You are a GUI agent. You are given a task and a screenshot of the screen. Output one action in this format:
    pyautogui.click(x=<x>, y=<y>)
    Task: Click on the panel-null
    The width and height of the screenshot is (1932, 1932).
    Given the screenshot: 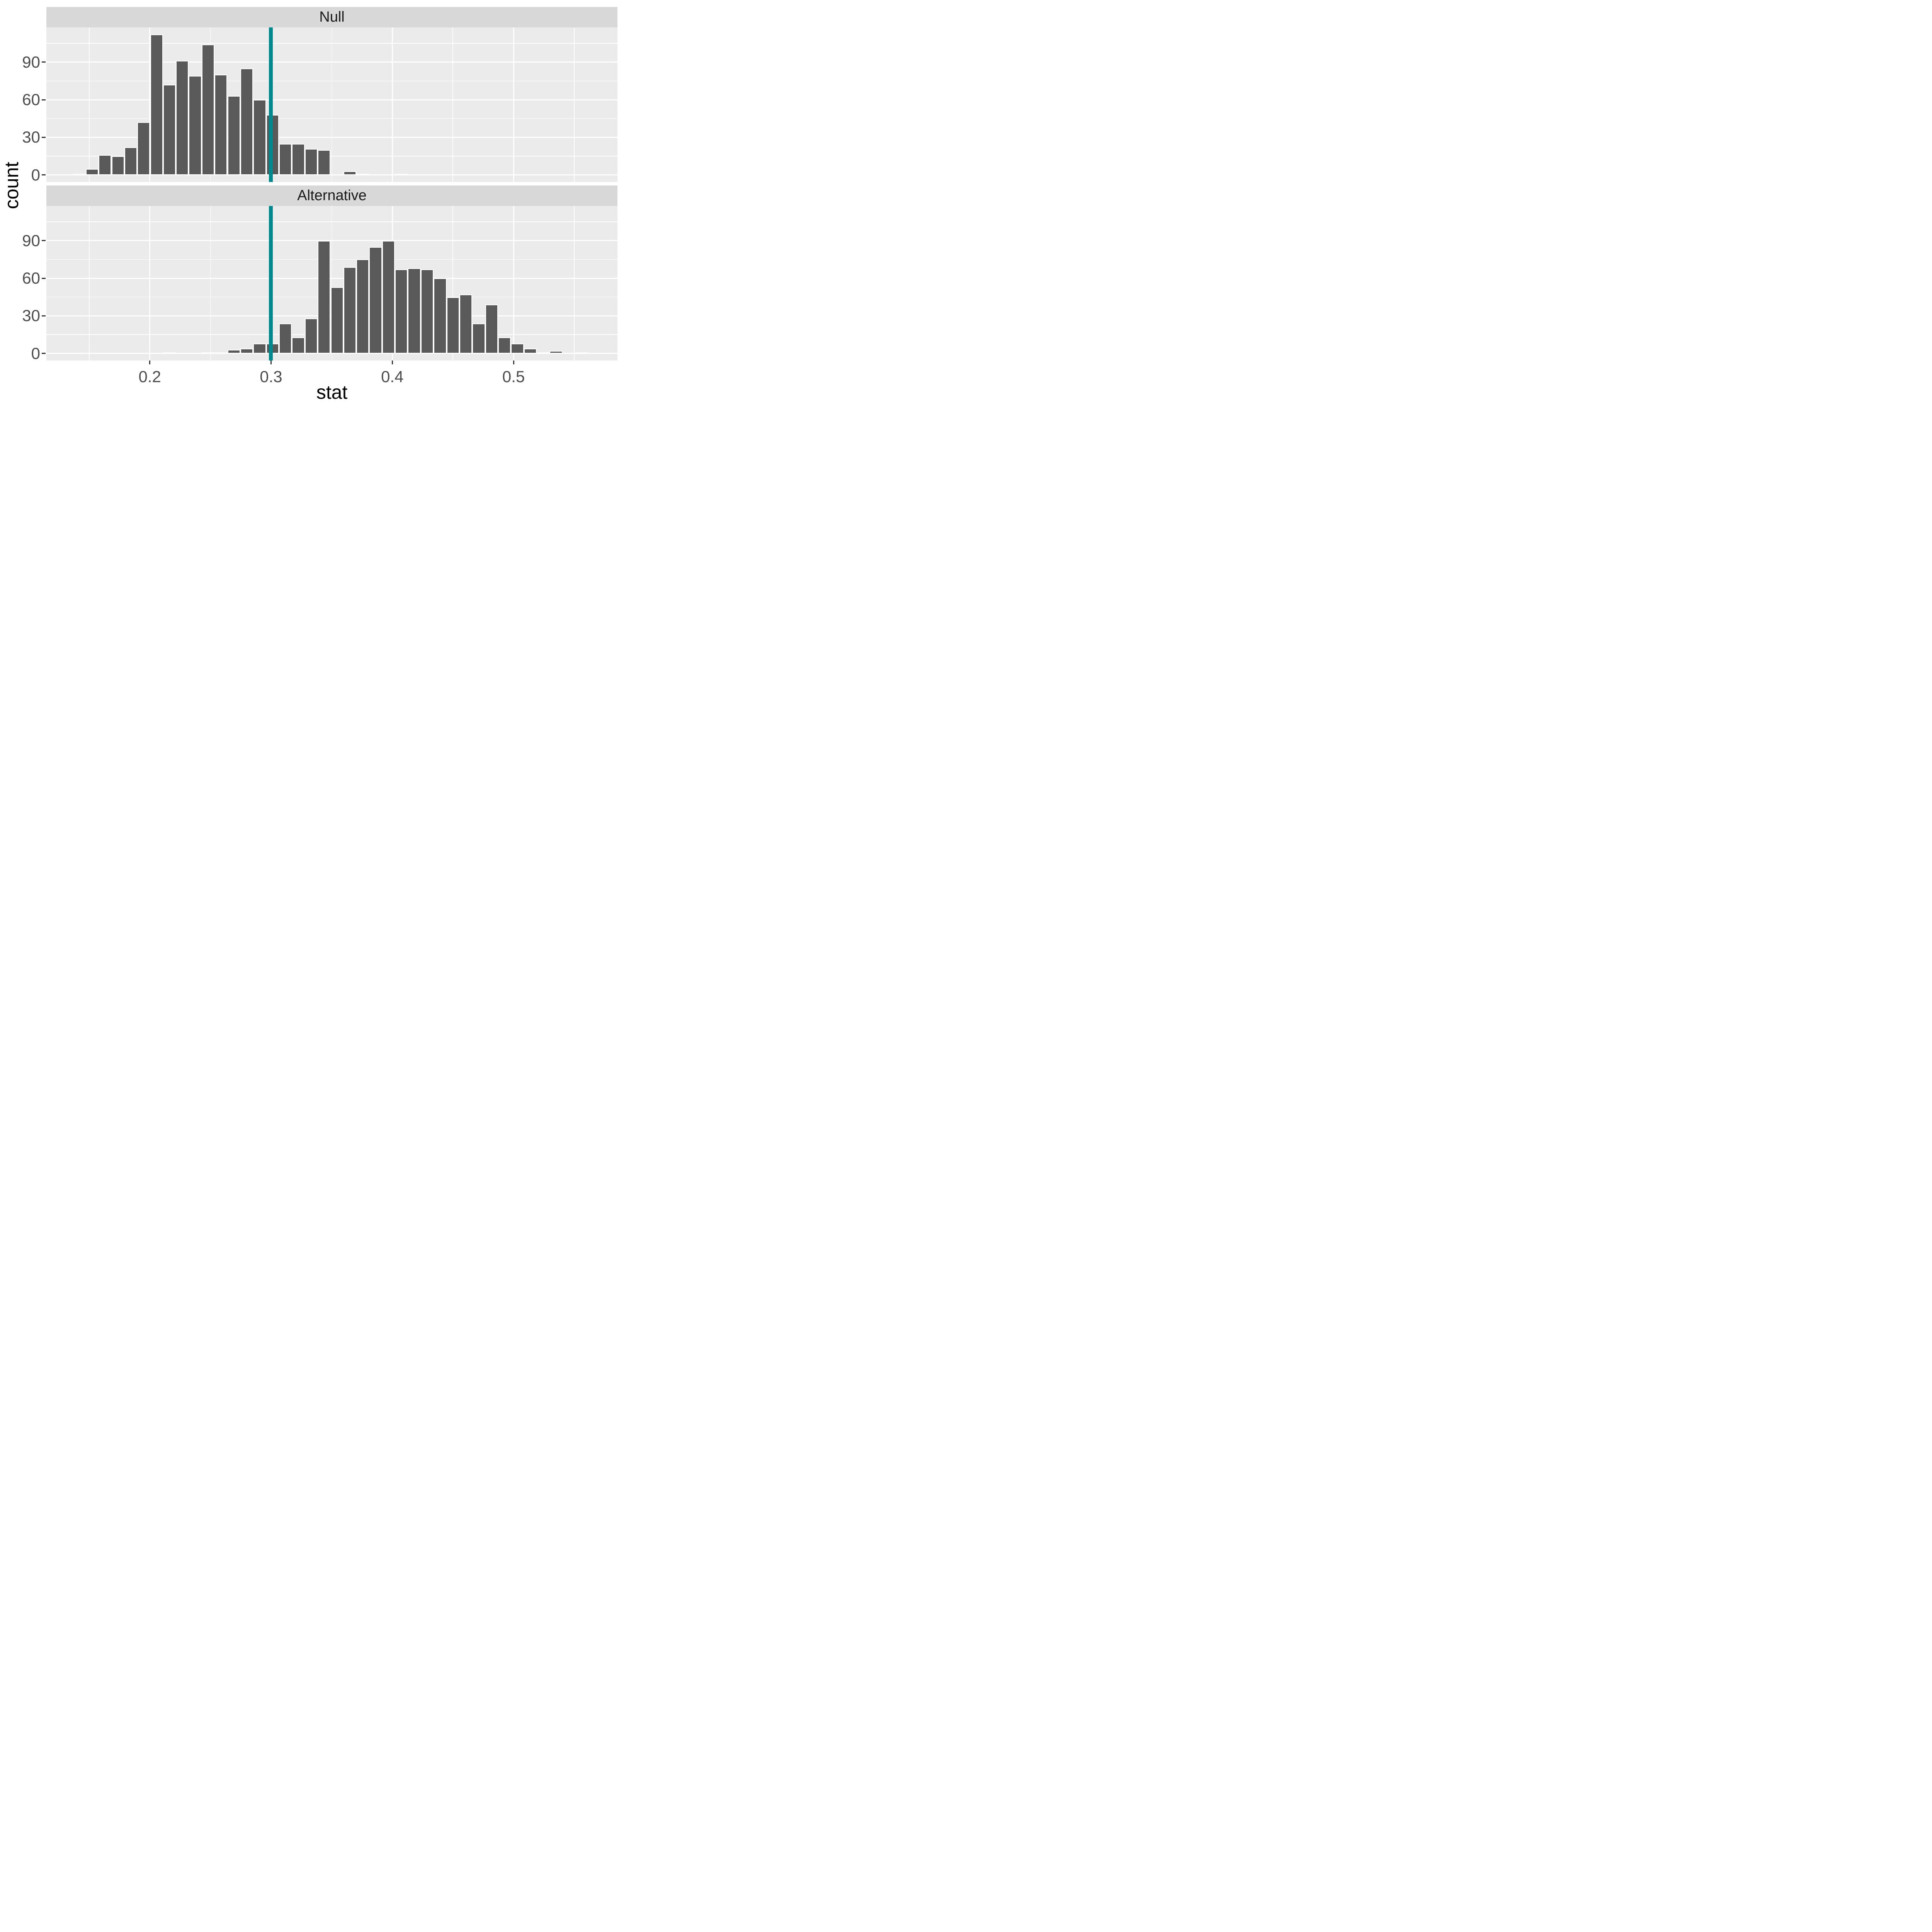 What is the action you would take?
    pyautogui.click(x=332, y=104)
    